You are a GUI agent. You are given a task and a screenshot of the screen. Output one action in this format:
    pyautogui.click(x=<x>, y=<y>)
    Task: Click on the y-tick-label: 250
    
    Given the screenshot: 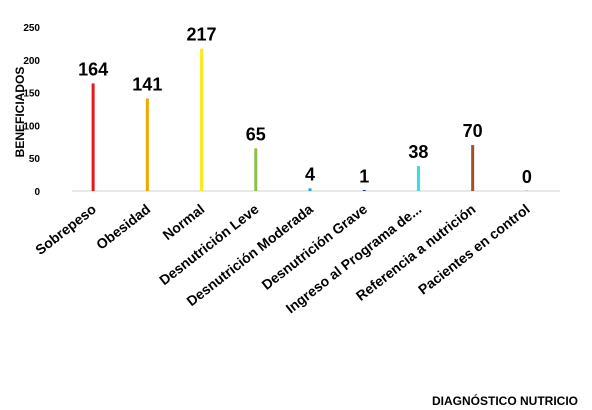 What is the action you would take?
    pyautogui.click(x=31, y=28)
    